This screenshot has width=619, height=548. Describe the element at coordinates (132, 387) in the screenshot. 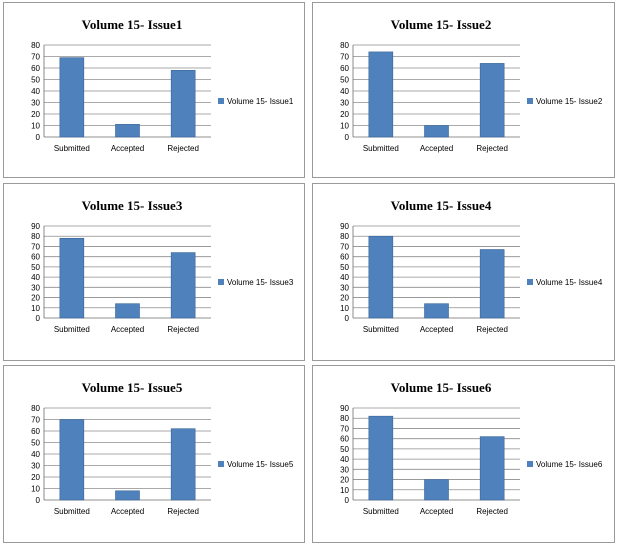

I see `chart-title: Volume 15- Issue5` at that location.